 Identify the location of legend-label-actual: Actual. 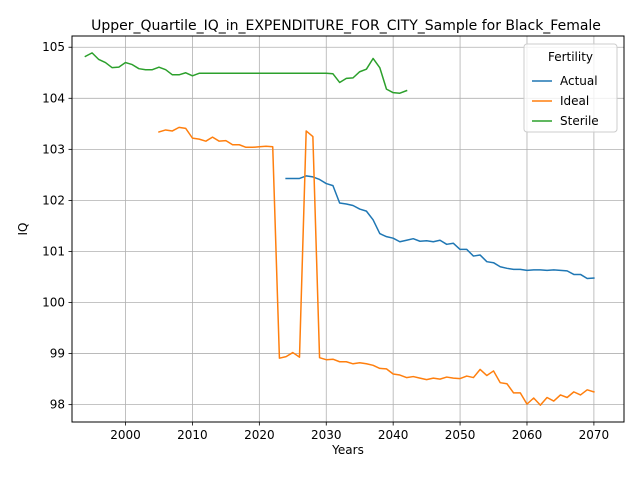
(579, 81).